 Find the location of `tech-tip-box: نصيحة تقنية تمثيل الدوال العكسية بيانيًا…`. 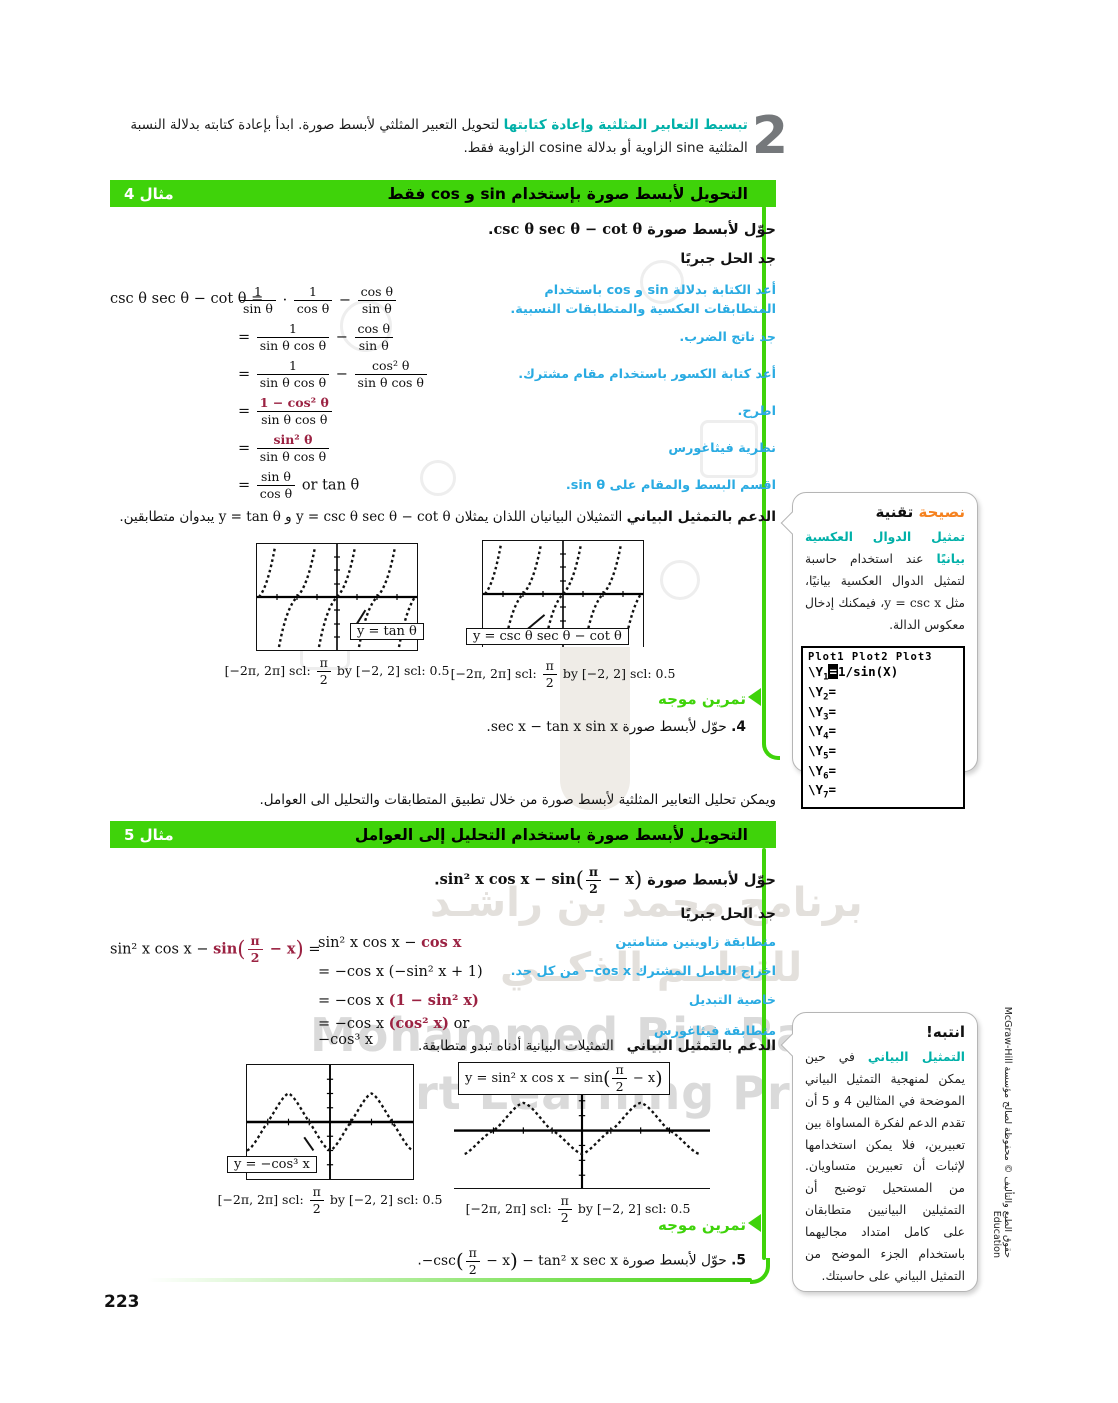

tech-tip-box: نصيحة تقنية تمثيل الدوال العكسية بيانيًا… is located at coordinates (879, 650).